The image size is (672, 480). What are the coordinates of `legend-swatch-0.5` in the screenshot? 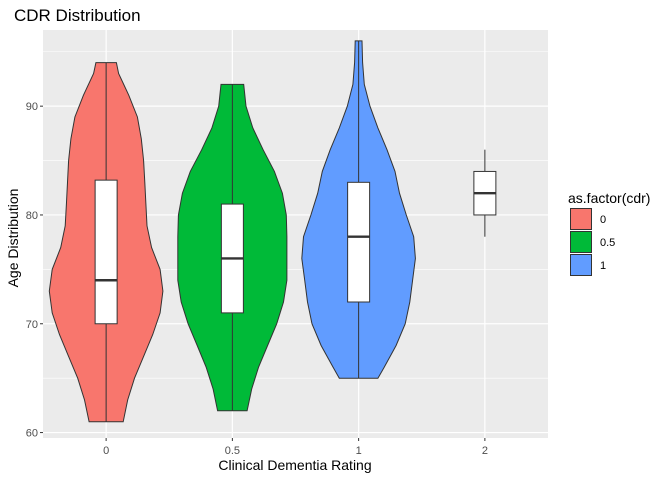 It's located at (581, 242).